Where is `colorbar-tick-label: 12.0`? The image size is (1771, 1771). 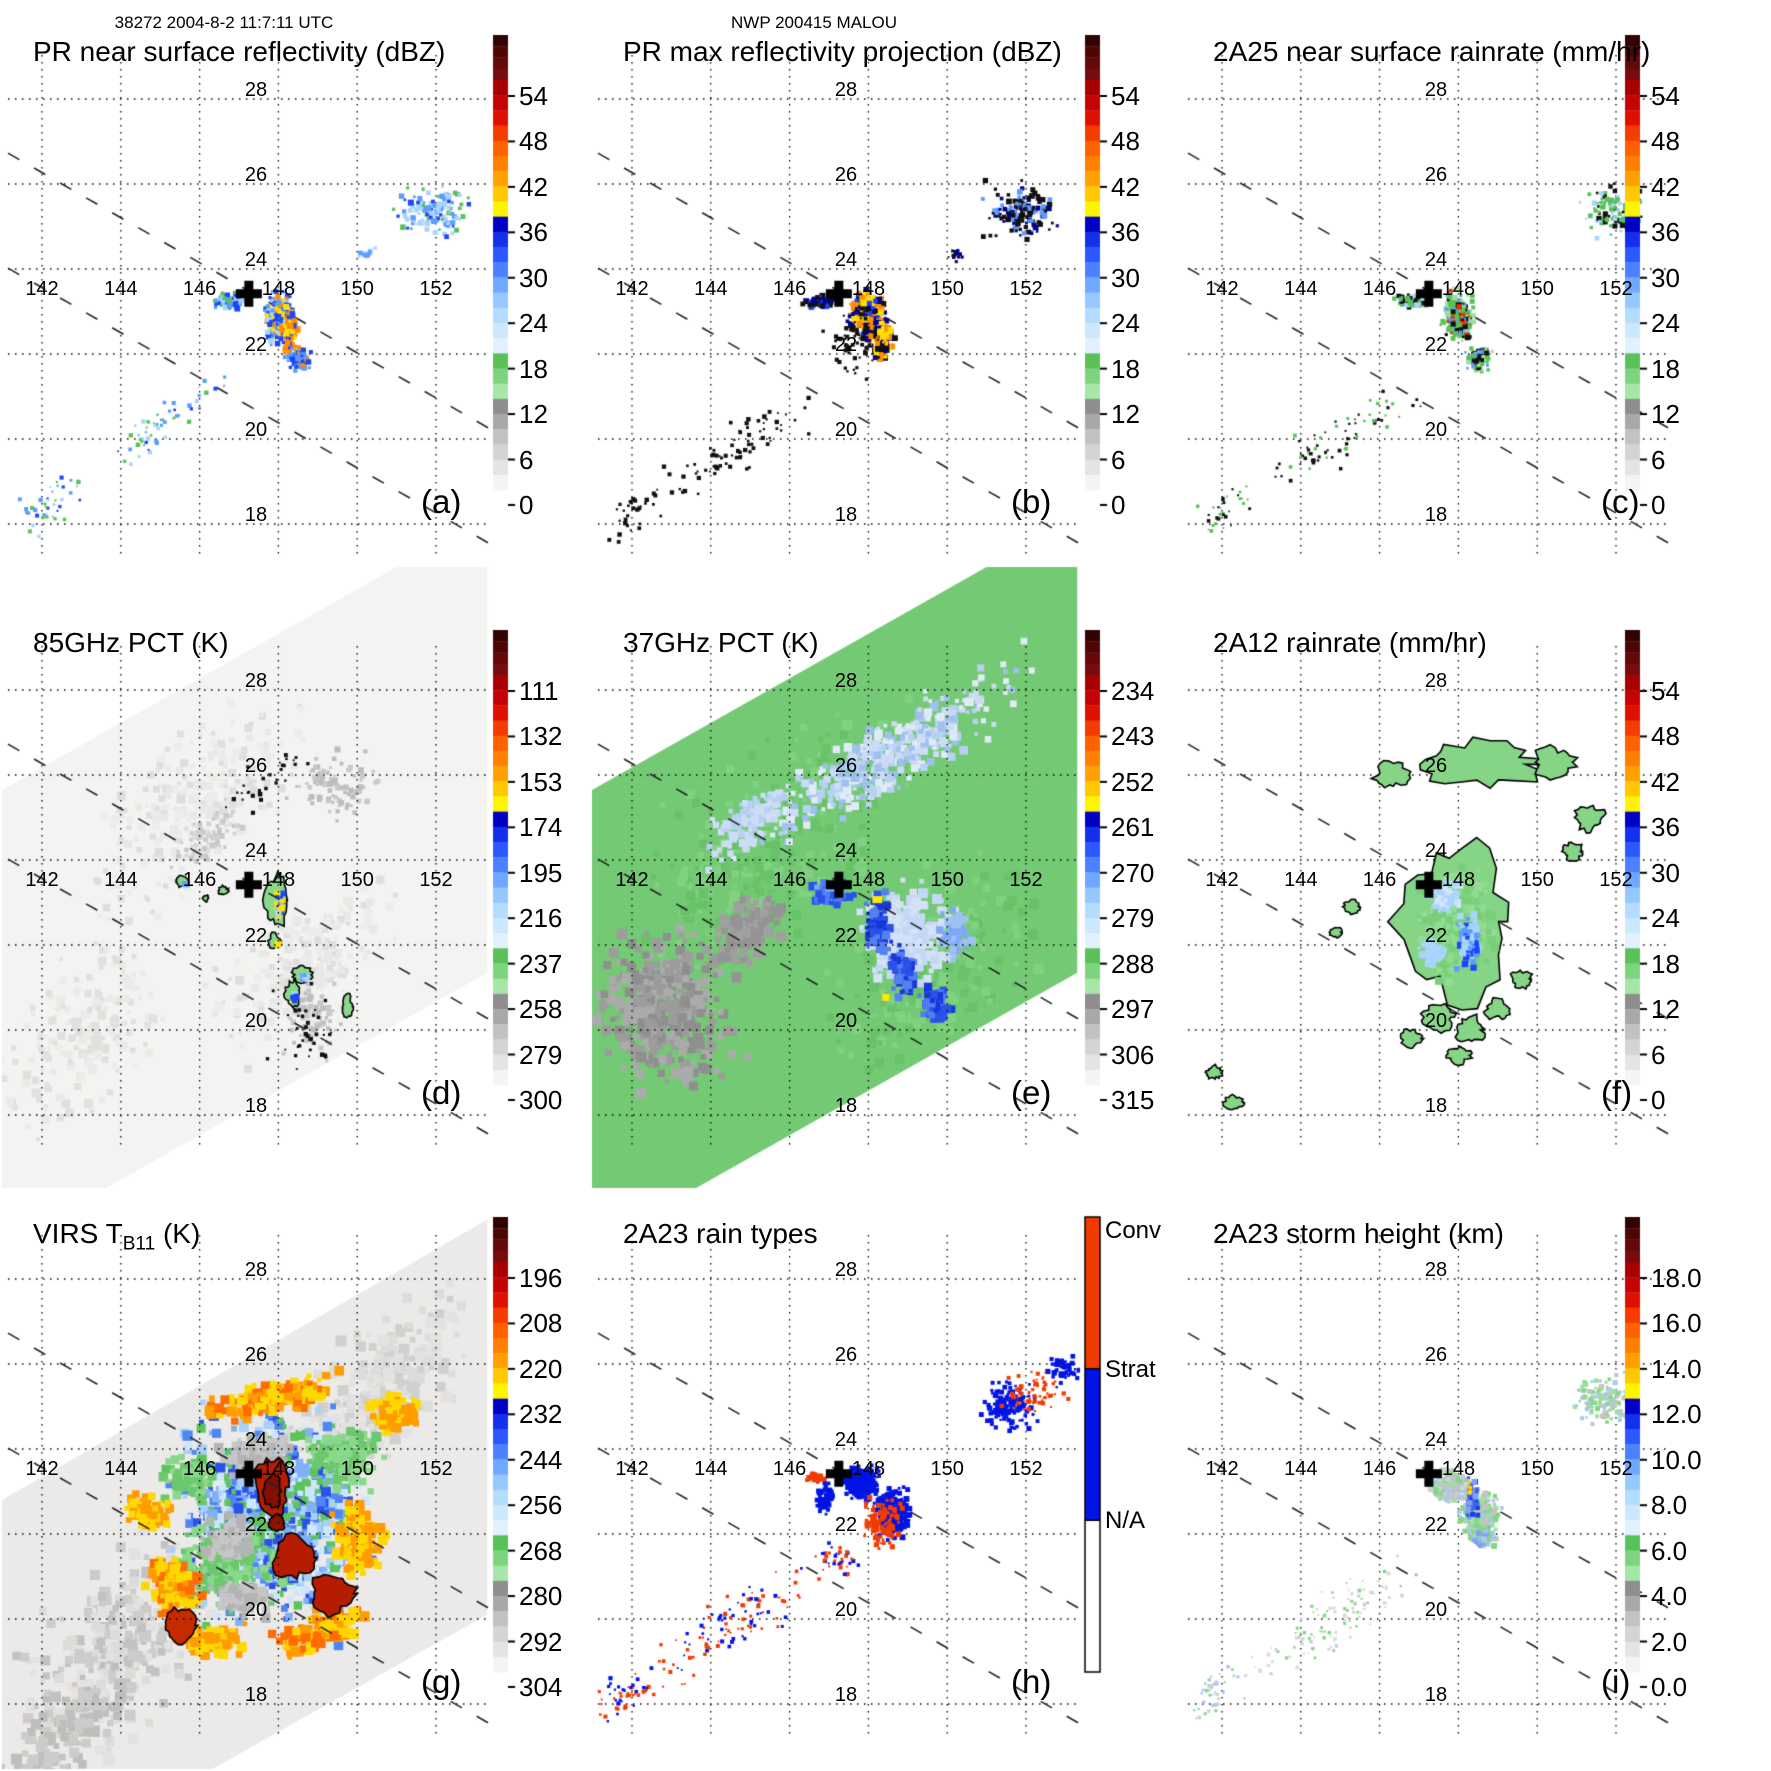 colorbar-tick-label: 12.0 is located at coordinates (1676, 1414).